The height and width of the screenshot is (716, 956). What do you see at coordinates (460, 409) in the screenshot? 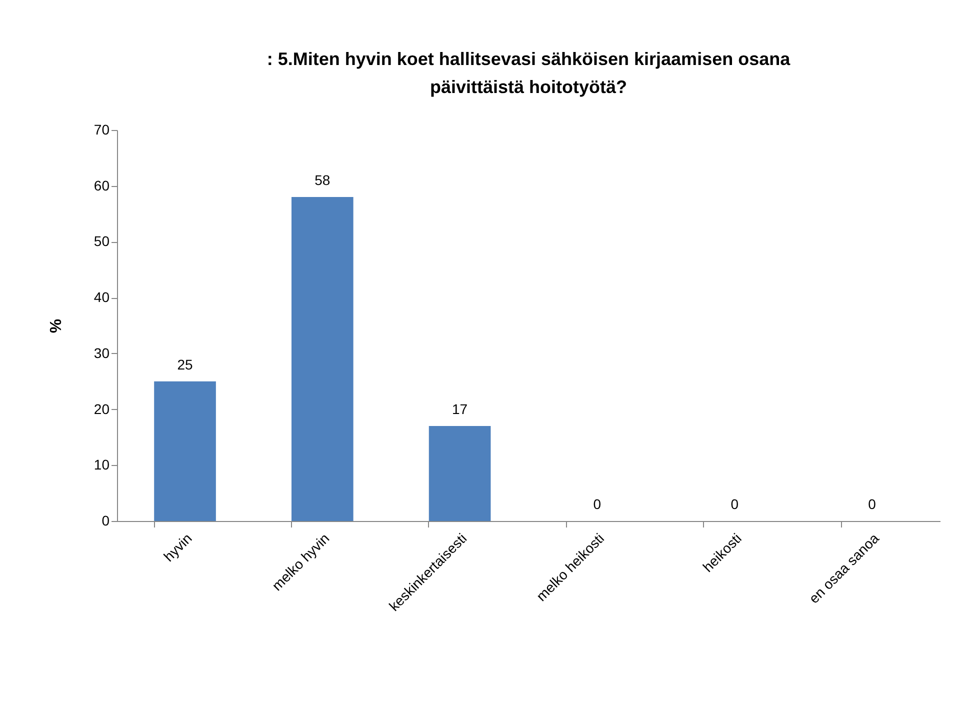
I see `data-label: 17` at bounding box center [460, 409].